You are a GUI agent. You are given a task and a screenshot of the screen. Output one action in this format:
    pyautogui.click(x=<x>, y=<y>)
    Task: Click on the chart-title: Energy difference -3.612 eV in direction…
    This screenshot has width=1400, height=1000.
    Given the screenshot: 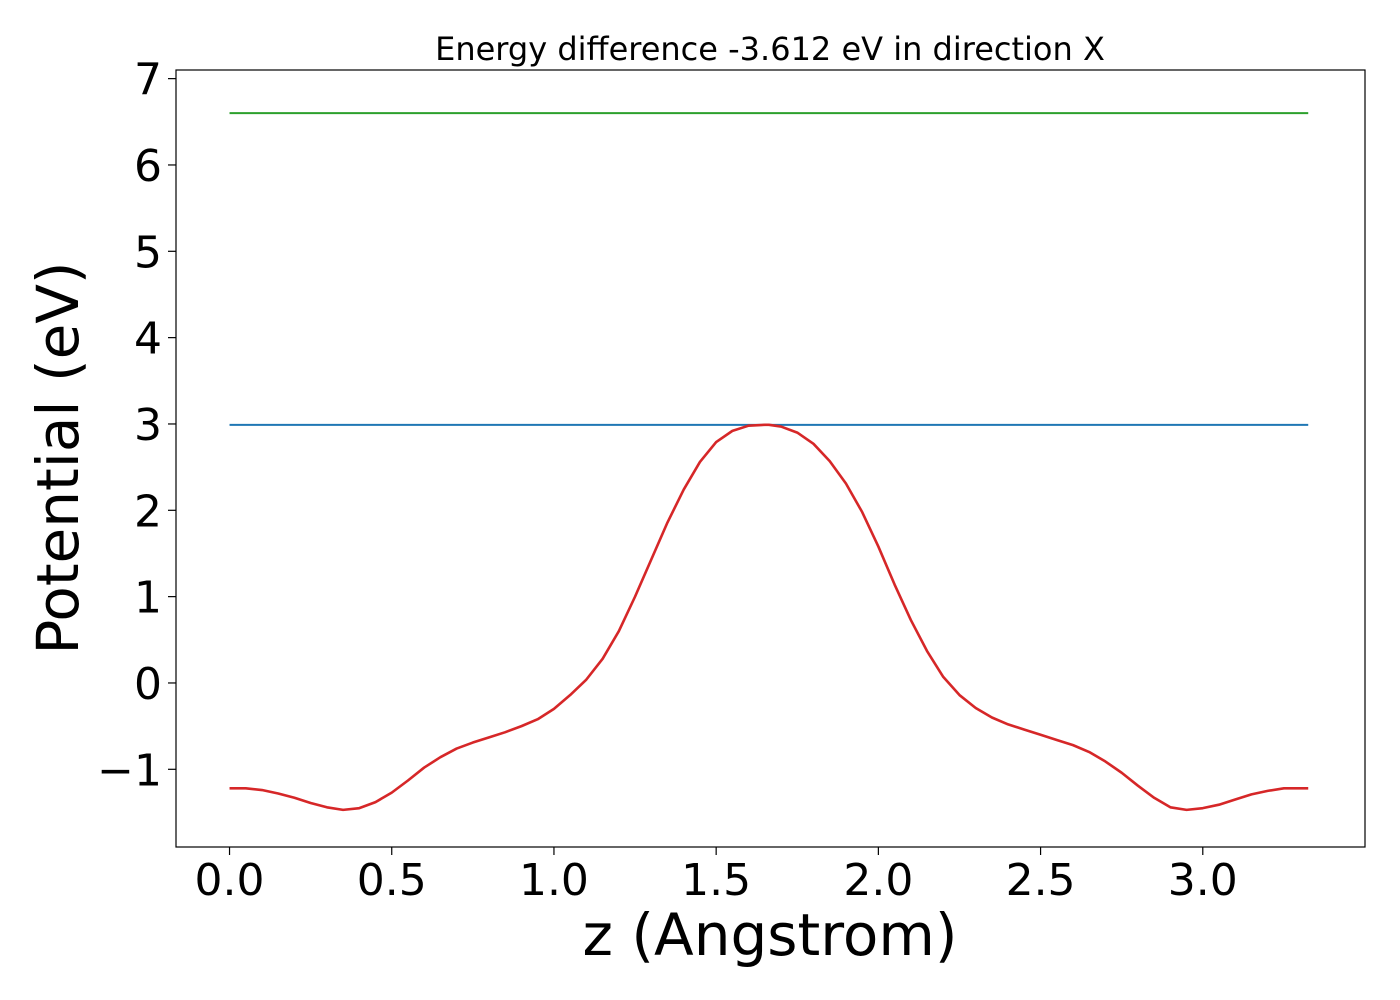 What is the action you would take?
    pyautogui.click(x=770, y=49)
    